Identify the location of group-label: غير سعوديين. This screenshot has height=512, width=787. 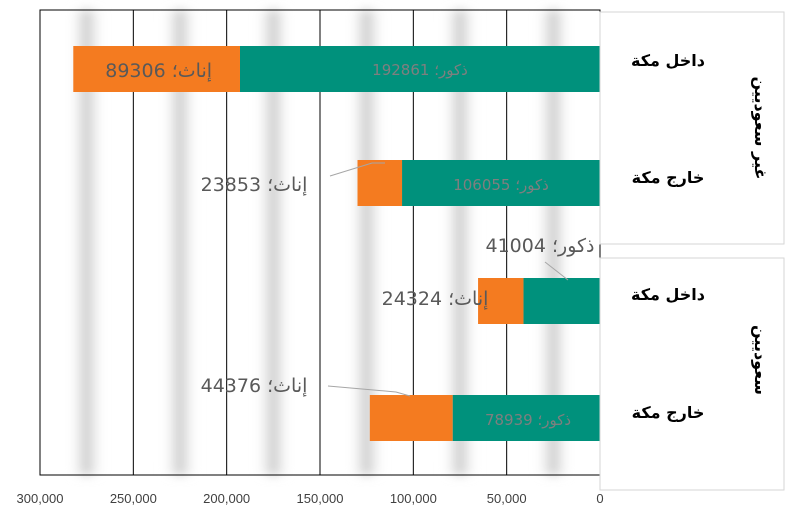
(760, 128).